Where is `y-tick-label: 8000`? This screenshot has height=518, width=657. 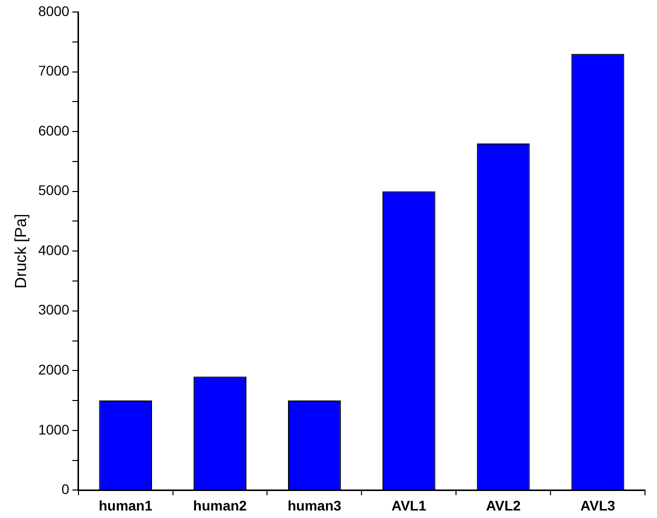
y-tick-label: 8000 is located at coordinates (54, 10).